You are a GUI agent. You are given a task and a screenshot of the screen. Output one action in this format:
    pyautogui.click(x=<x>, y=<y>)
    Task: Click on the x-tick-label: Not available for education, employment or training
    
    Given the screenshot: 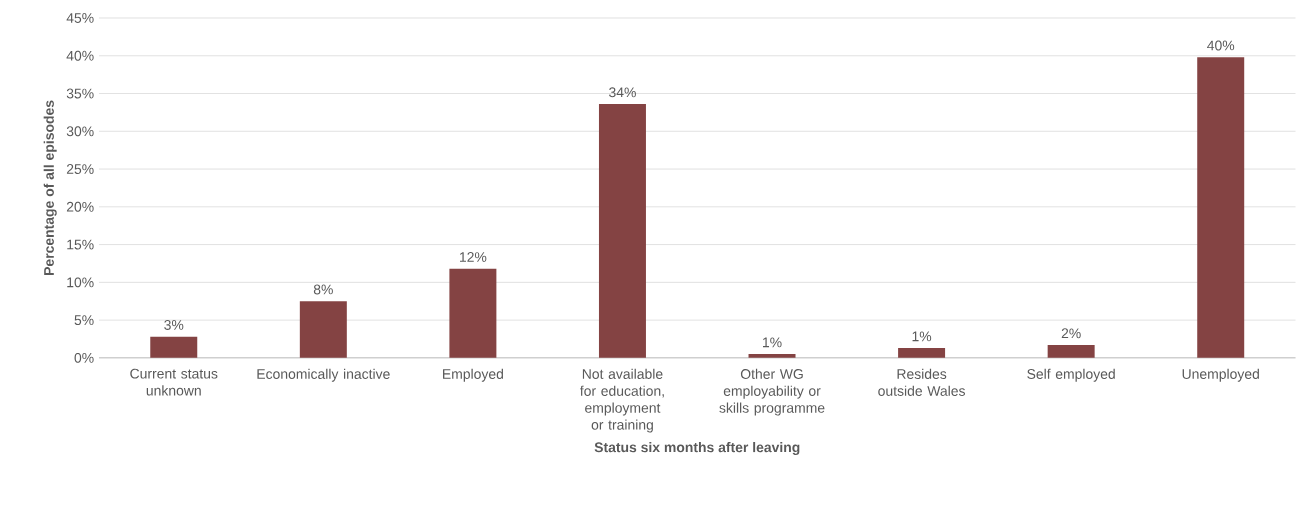 What is the action you would take?
    pyautogui.click(x=622, y=400)
    